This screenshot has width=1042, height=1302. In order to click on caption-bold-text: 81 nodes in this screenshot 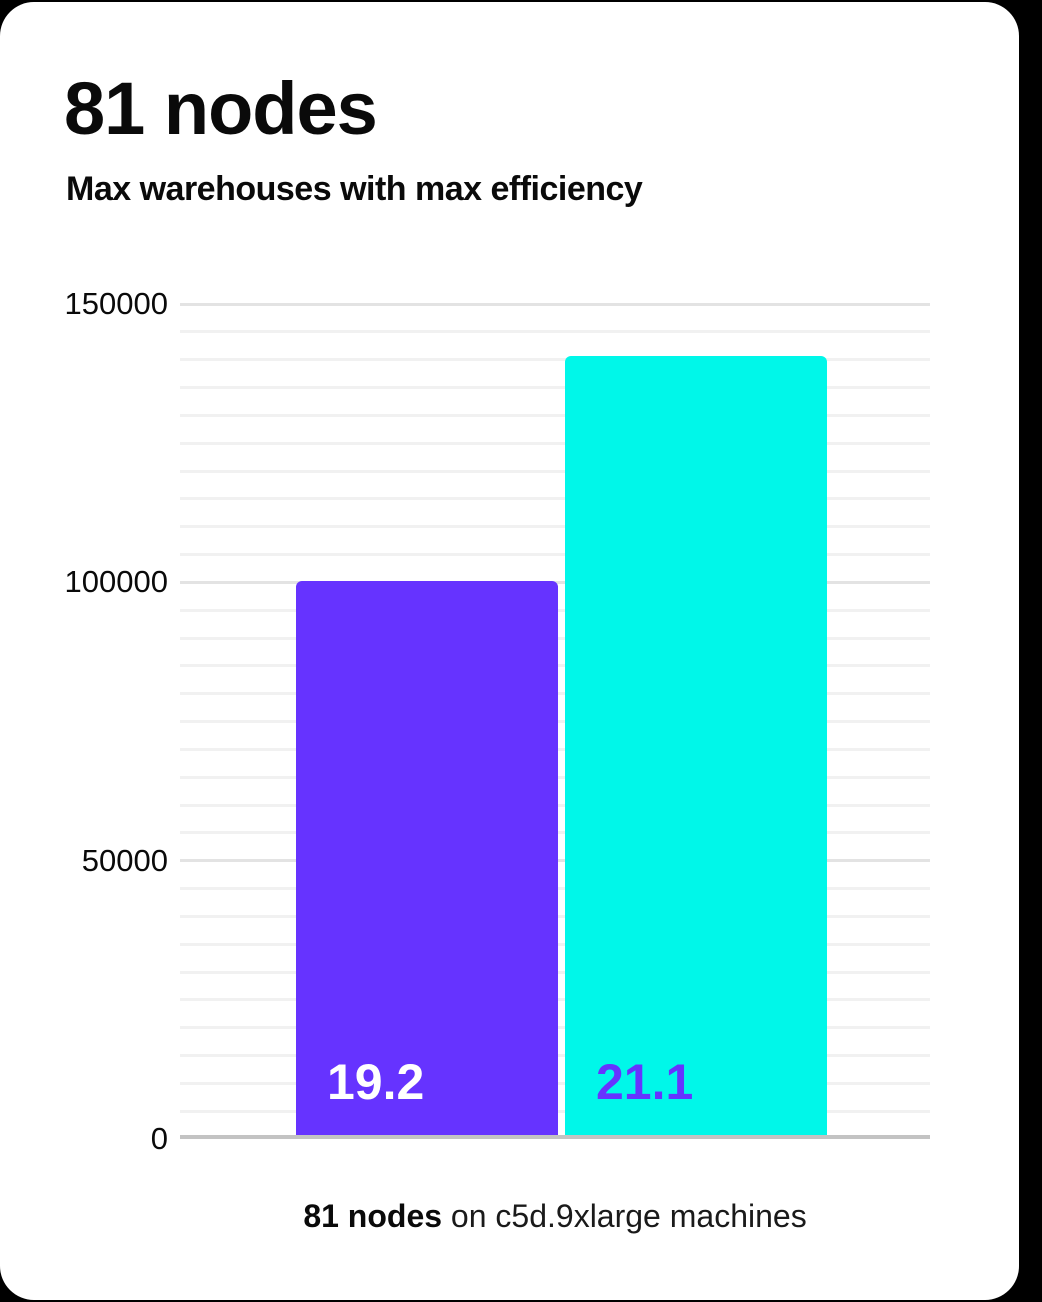, I will do `click(373, 1216)`.